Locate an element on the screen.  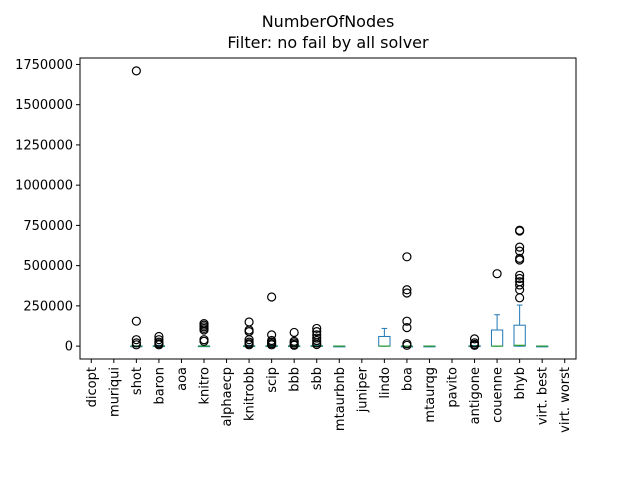
y-tick-label: 500000 is located at coordinates (48, 266).